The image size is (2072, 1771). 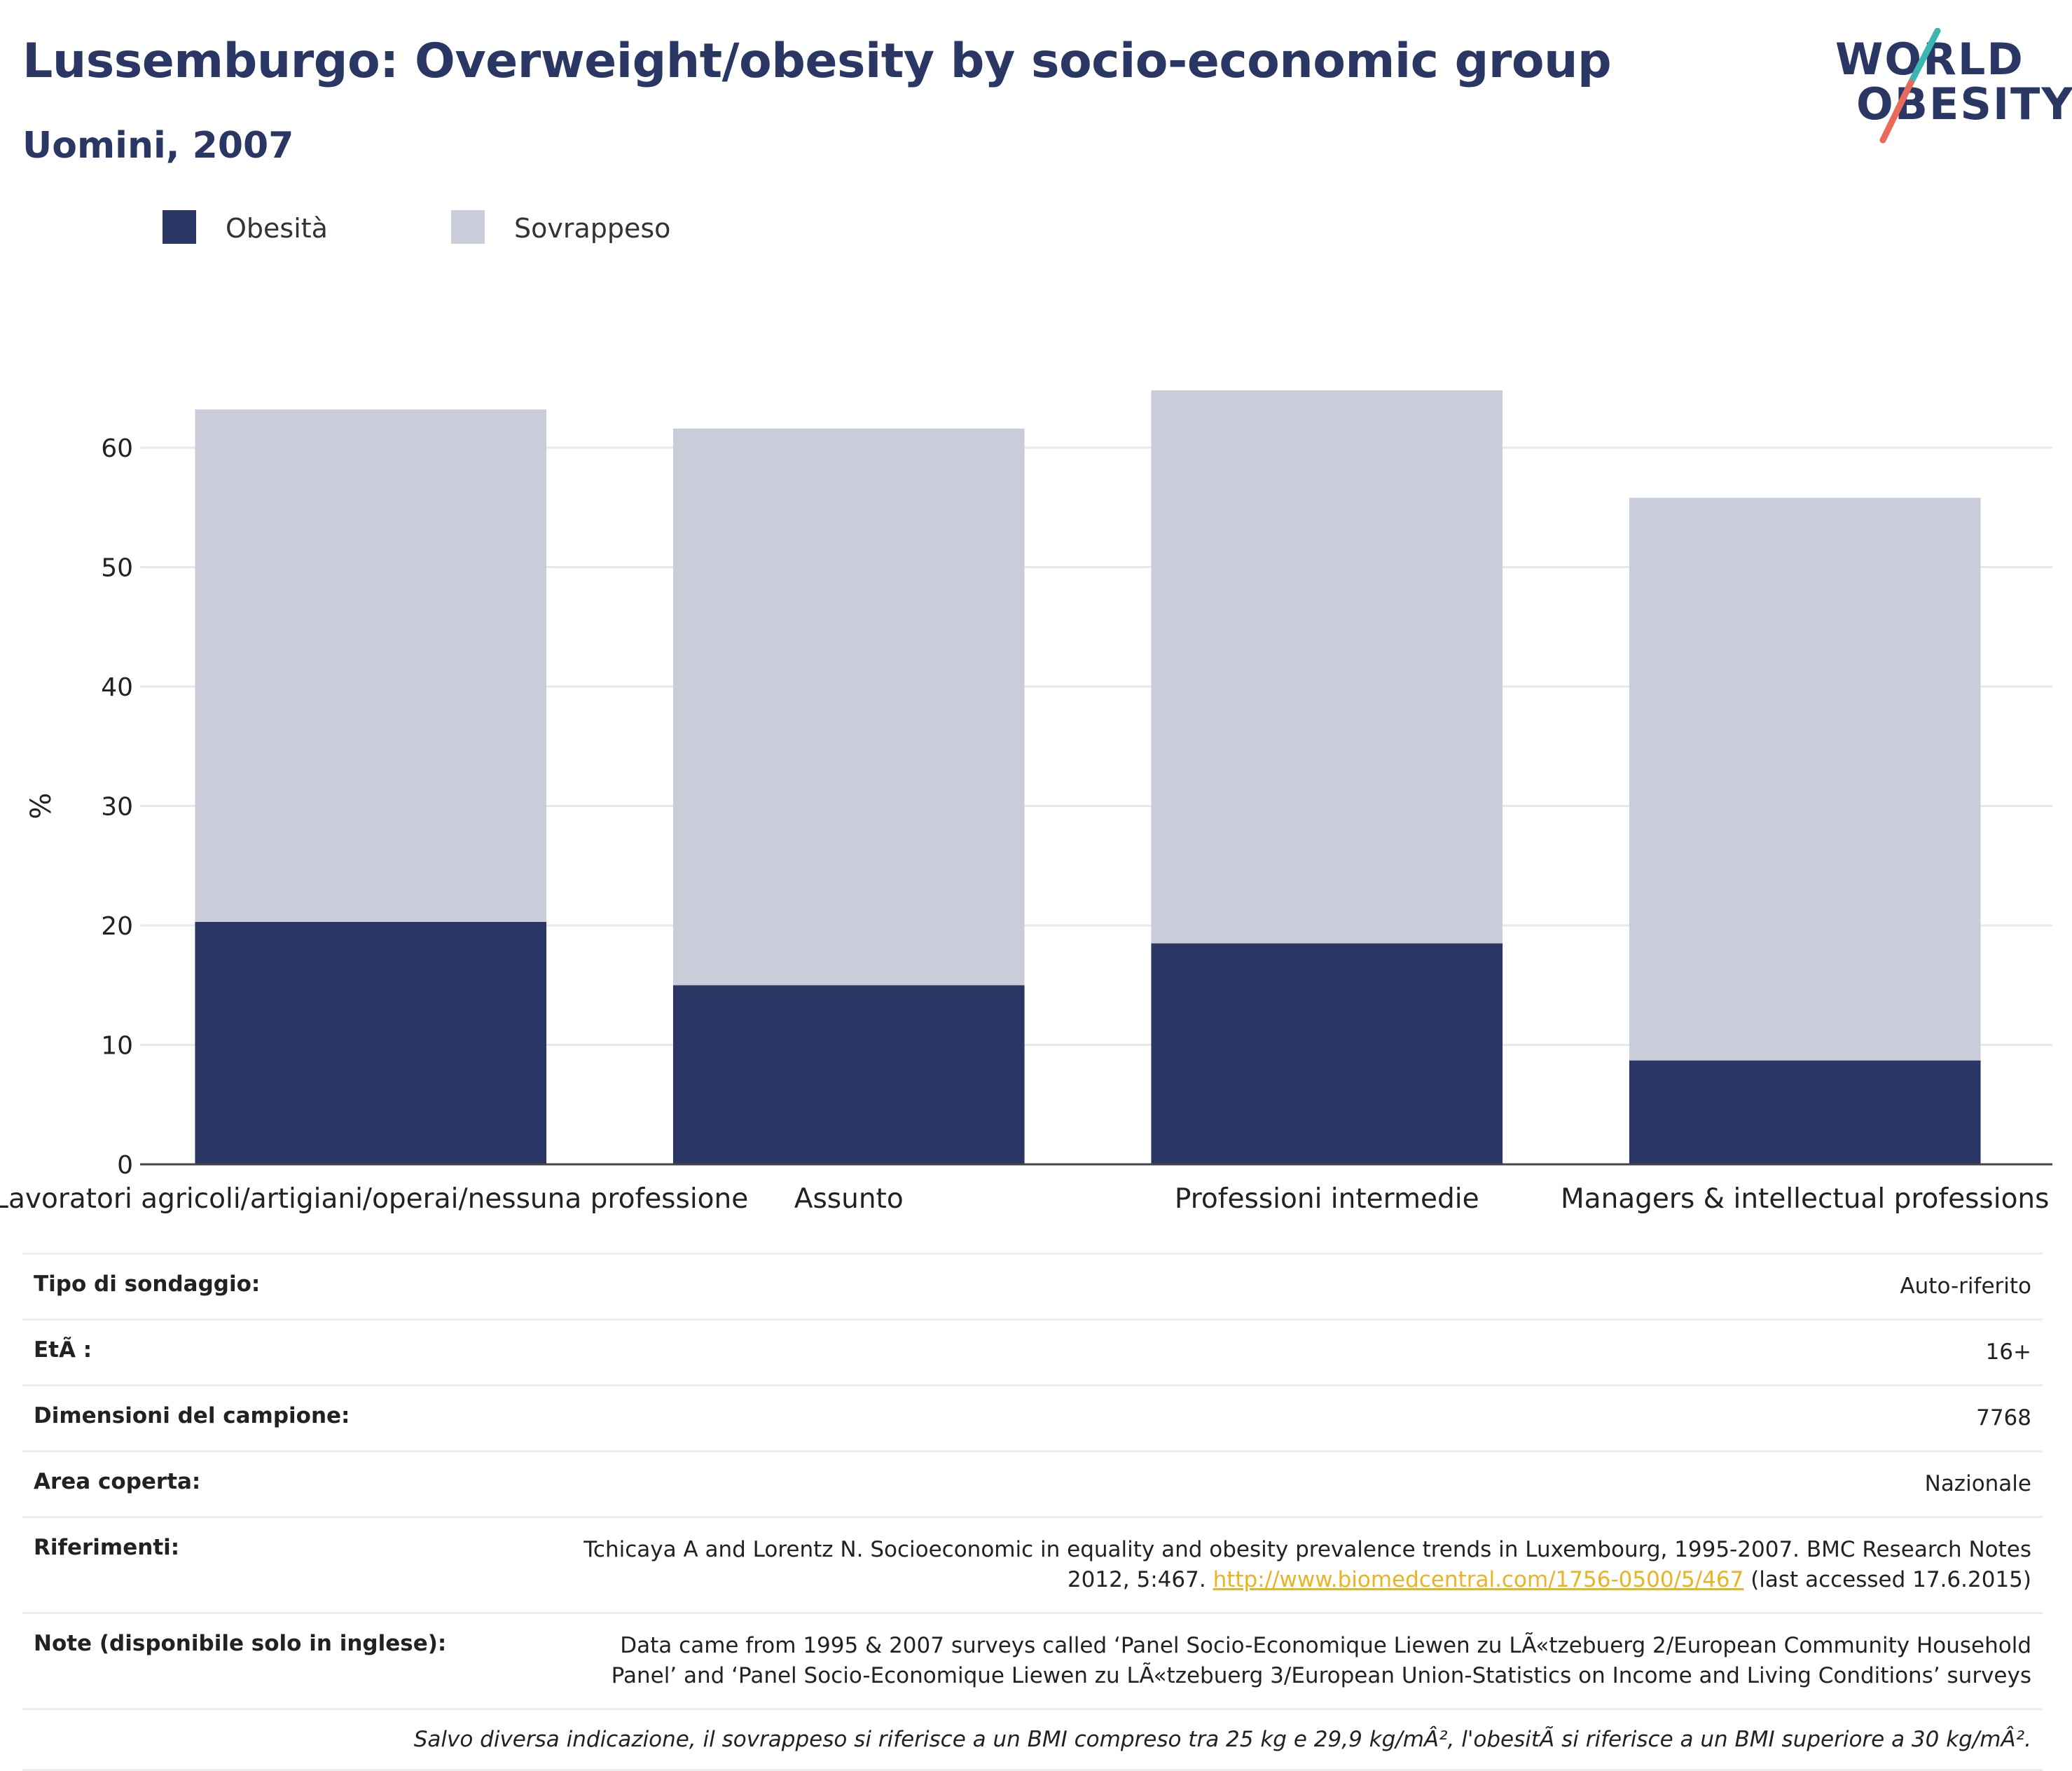 I want to click on x-category-label: Managers & intellectual professions, so click(x=1805, y=1199).